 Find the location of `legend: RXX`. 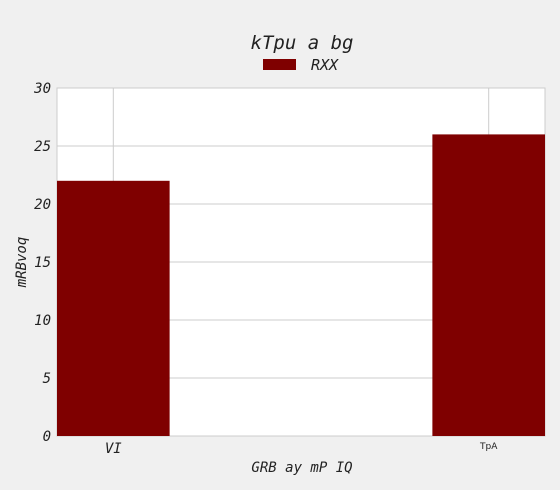

legend: RXX is located at coordinates (301, 65).